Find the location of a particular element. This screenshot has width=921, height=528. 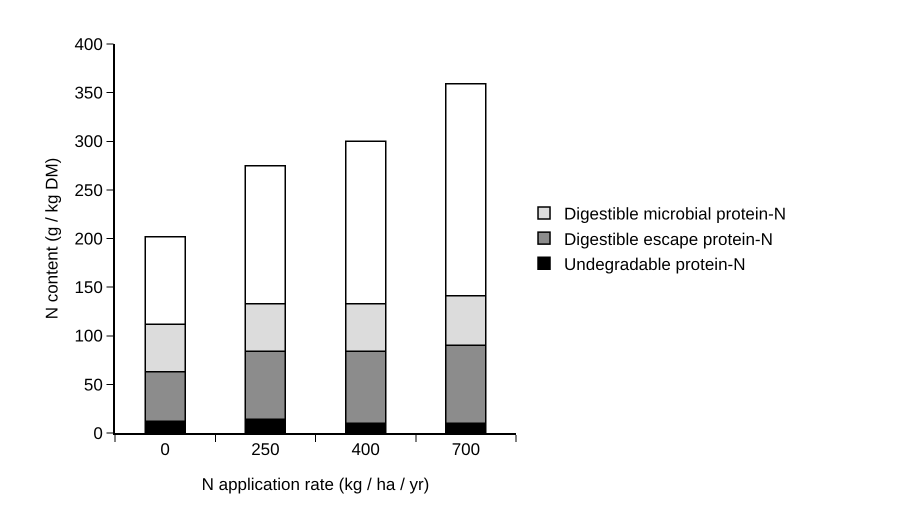

x-tick-label: 250 is located at coordinates (265, 450).